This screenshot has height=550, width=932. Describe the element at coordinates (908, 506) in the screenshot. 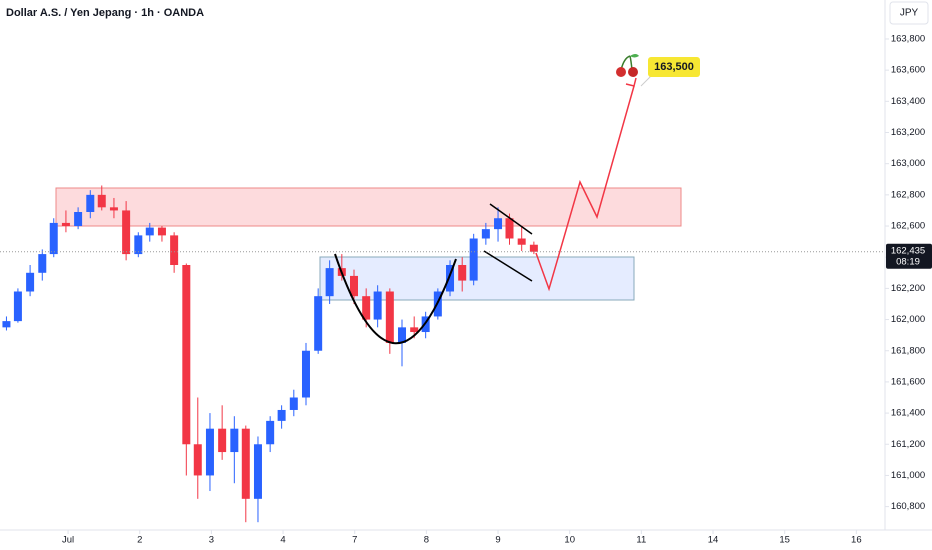

I see `y-tick-label: 160,800` at that location.